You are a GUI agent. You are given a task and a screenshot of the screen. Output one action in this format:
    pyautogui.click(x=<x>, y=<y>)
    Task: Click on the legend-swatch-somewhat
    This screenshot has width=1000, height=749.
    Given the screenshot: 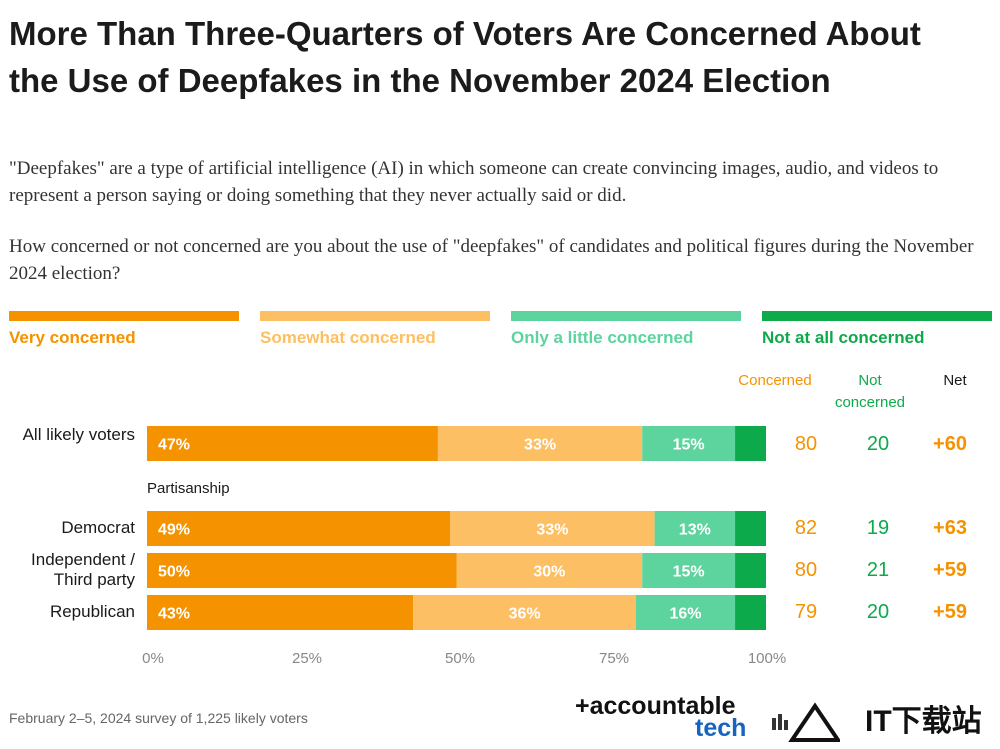 What is the action you would take?
    pyautogui.click(x=375, y=316)
    